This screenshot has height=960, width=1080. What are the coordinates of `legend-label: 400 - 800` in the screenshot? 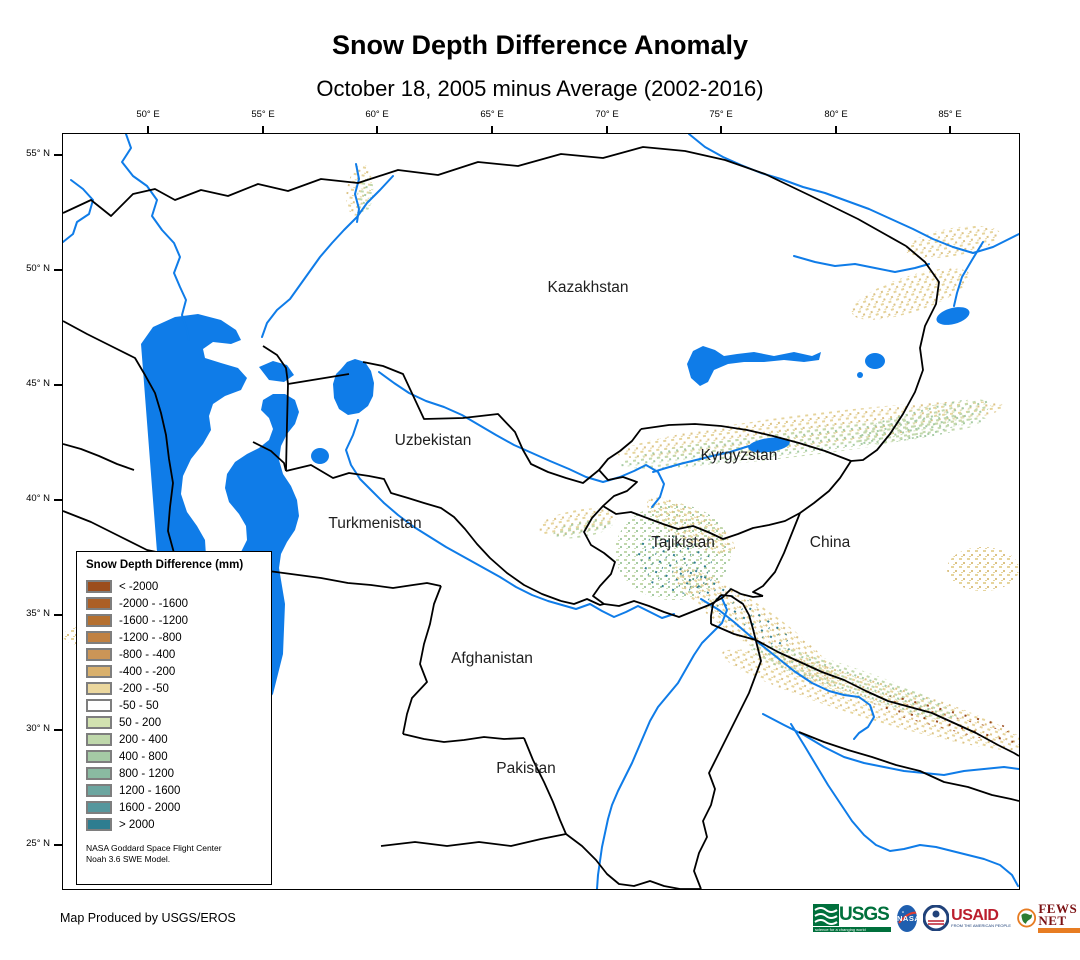 It's located at (143, 756).